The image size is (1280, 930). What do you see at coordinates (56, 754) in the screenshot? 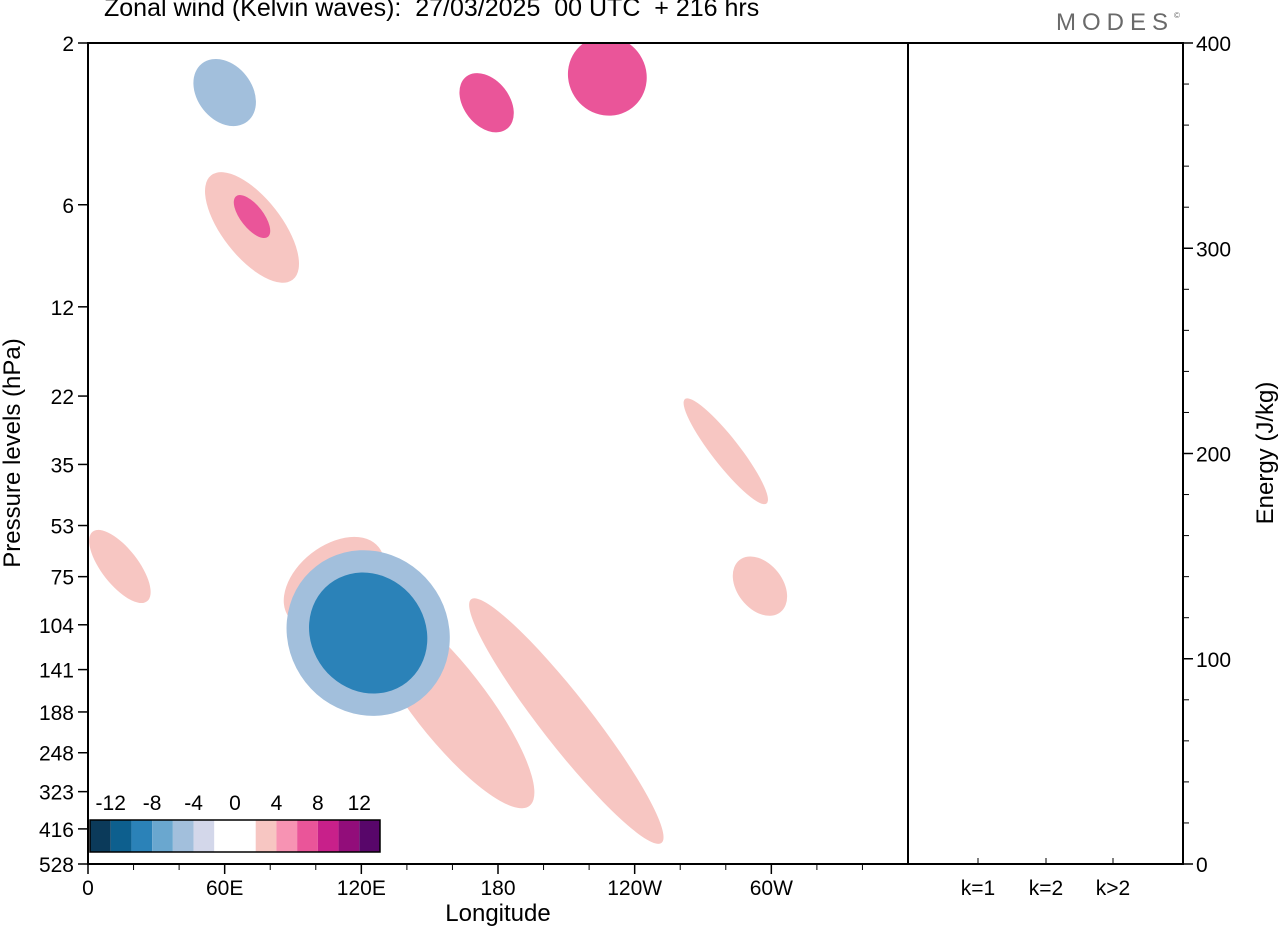
I see `y-tick-label: 248` at bounding box center [56, 754].